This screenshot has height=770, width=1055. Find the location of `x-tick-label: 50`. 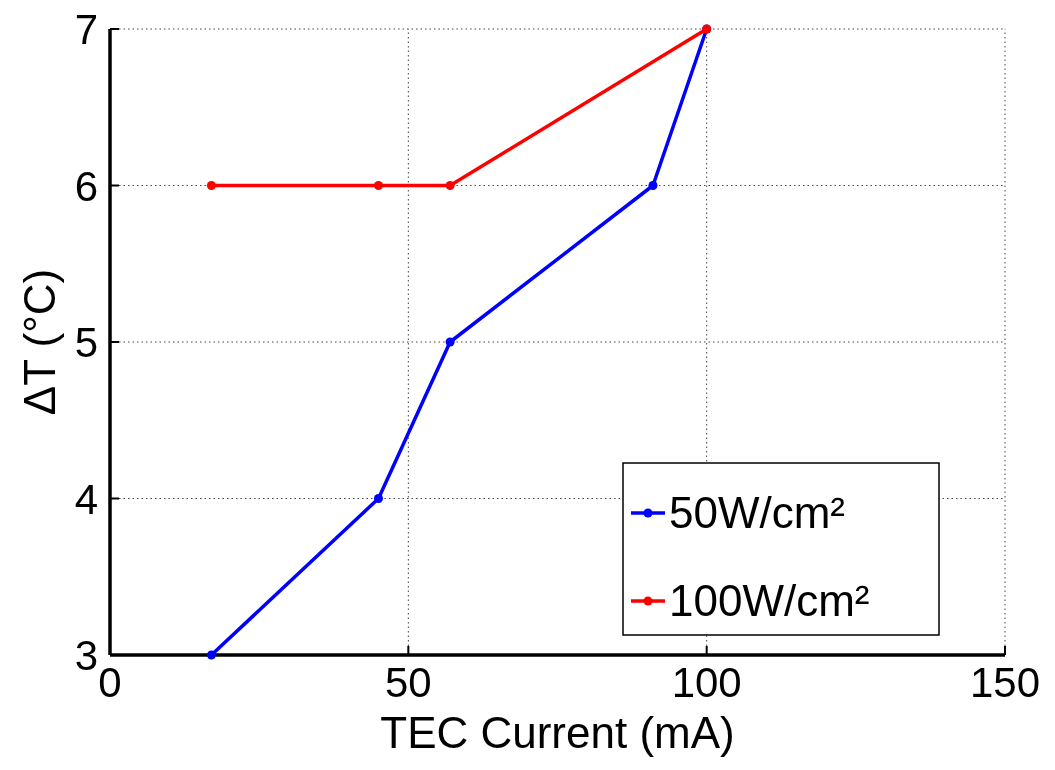

x-tick-label: 50 is located at coordinates (408, 682).